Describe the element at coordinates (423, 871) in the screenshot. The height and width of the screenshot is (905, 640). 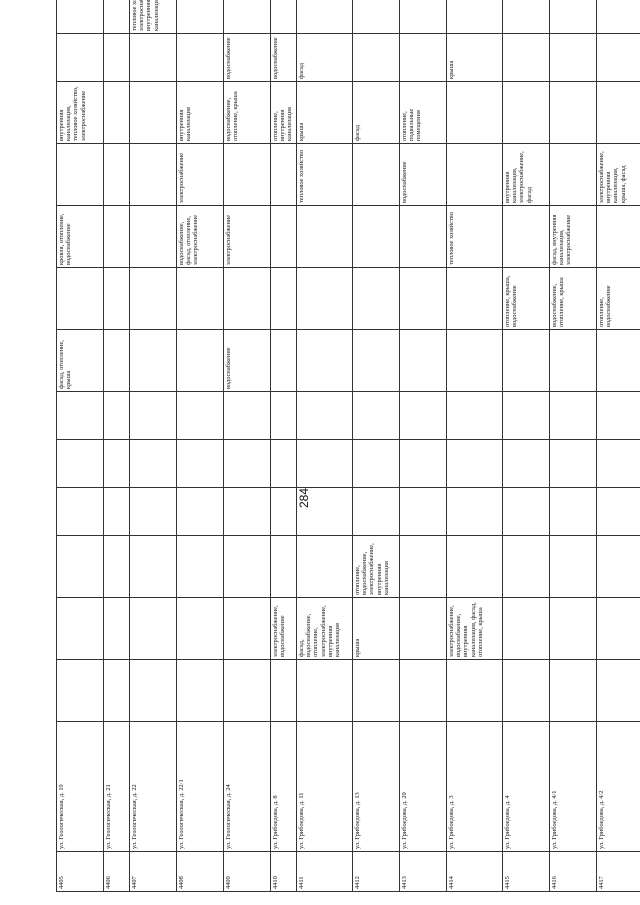
I see `row-number-cell: 4413` at that location.